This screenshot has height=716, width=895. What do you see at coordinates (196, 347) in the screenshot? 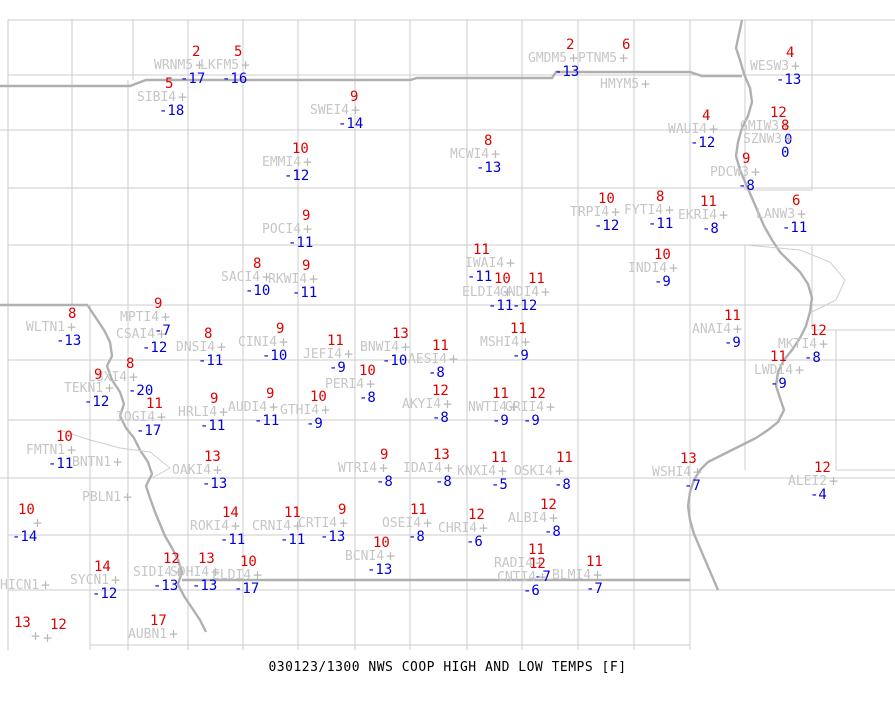
I see `station-id-label: DNSI4` at bounding box center [196, 347].